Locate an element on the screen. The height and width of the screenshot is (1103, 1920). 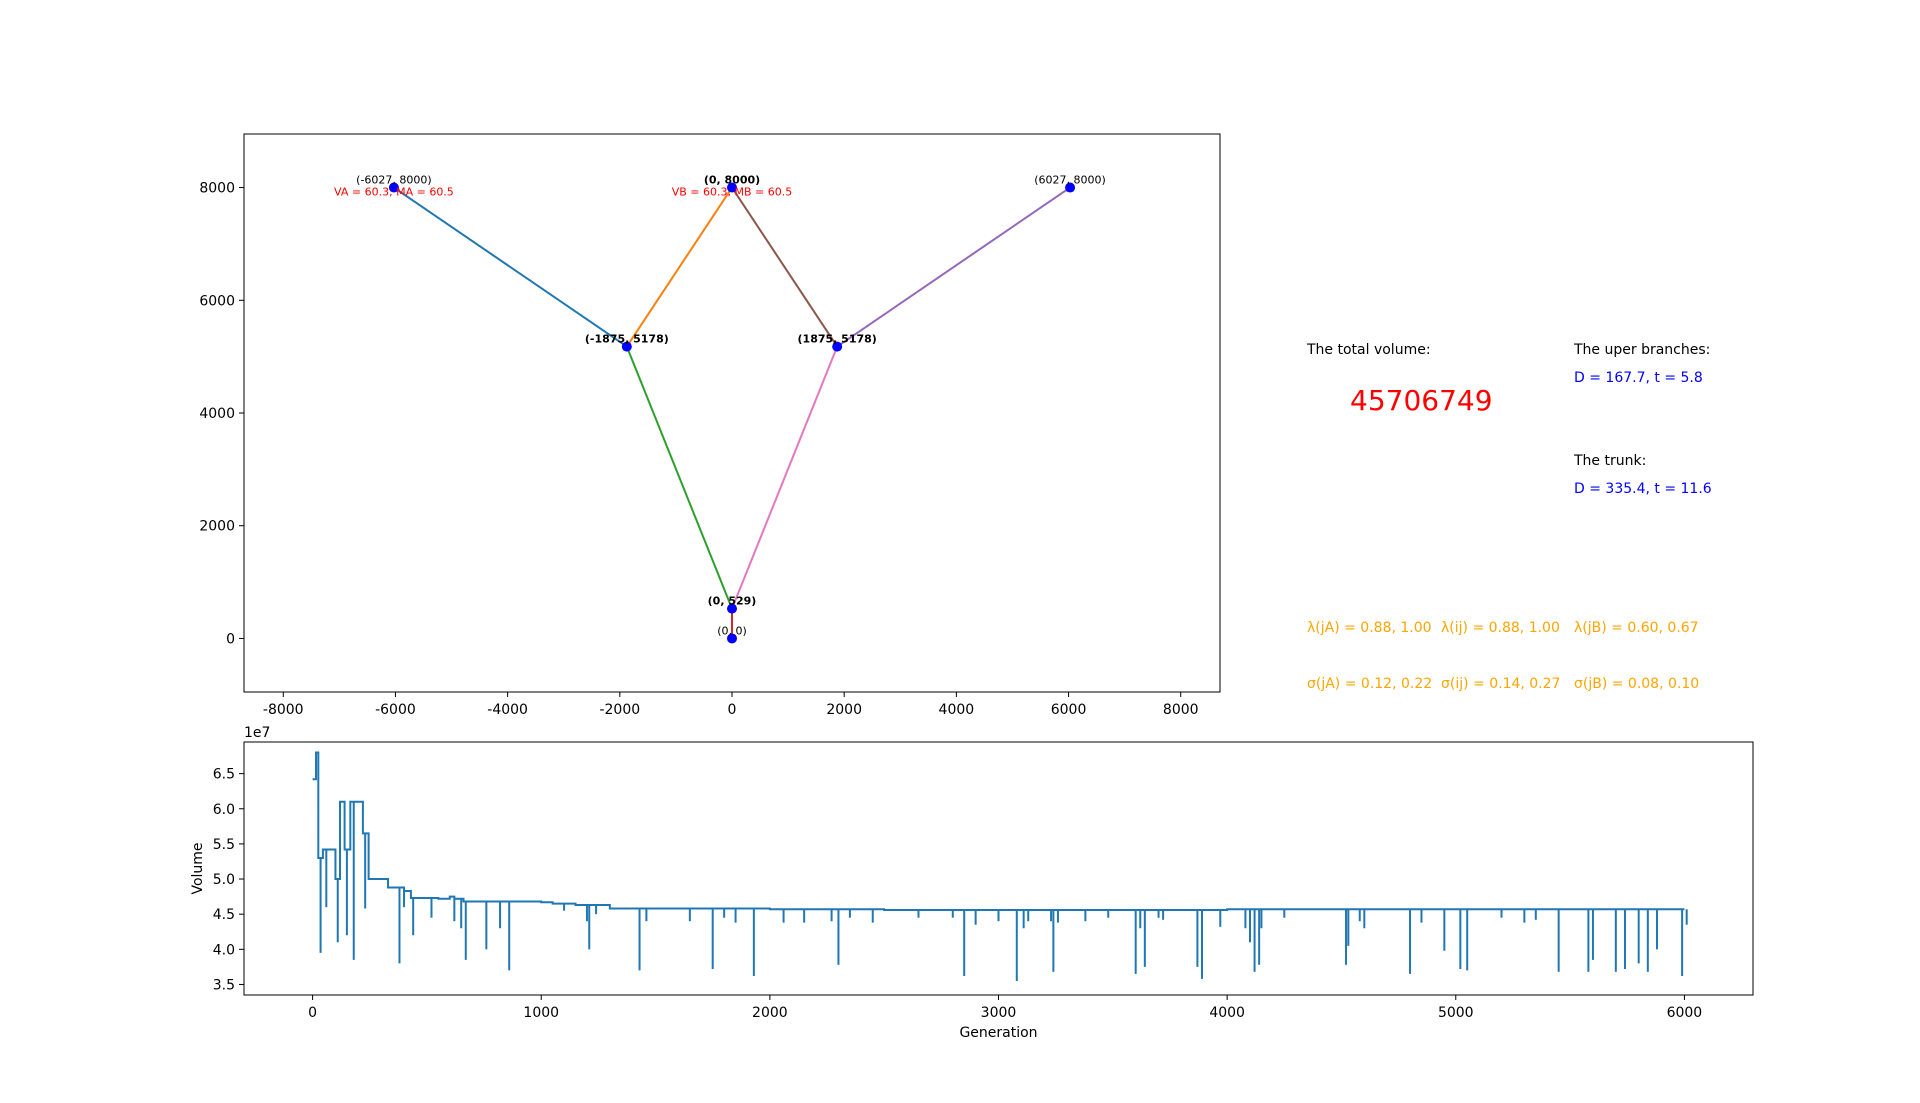
upper-branches-value: D = 167.7, t = 5.8 is located at coordinates (1638, 378).